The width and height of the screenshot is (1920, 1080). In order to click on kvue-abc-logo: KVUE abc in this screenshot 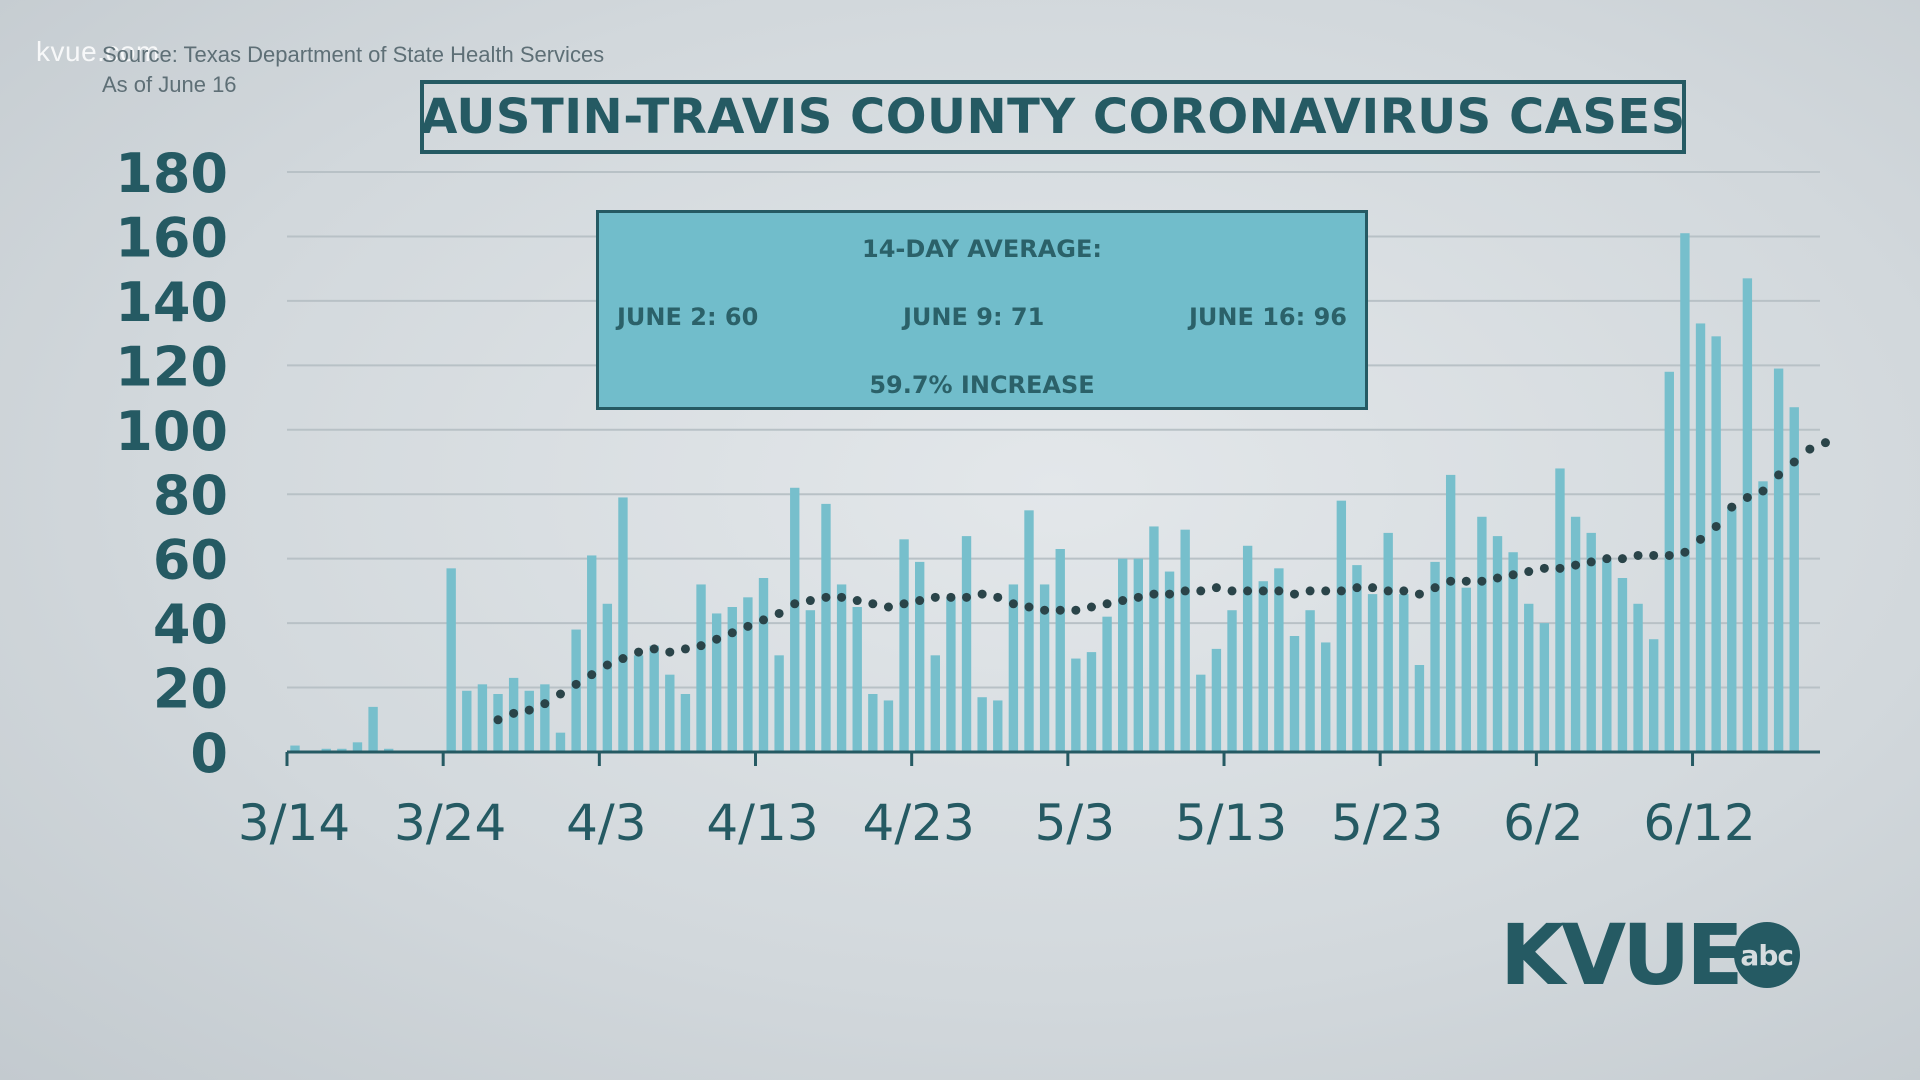, I will do `click(1660, 955)`.